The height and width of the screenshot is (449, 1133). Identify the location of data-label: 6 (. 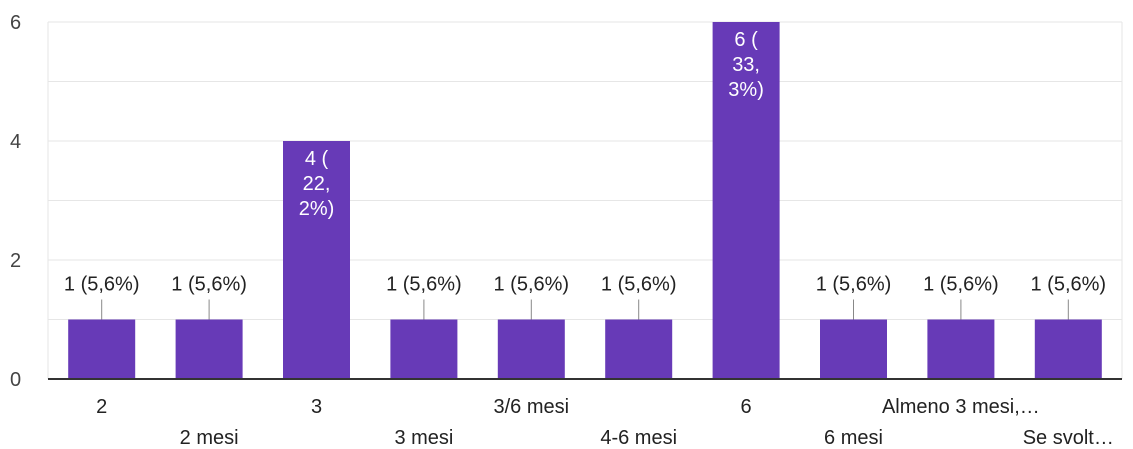
(746, 40).